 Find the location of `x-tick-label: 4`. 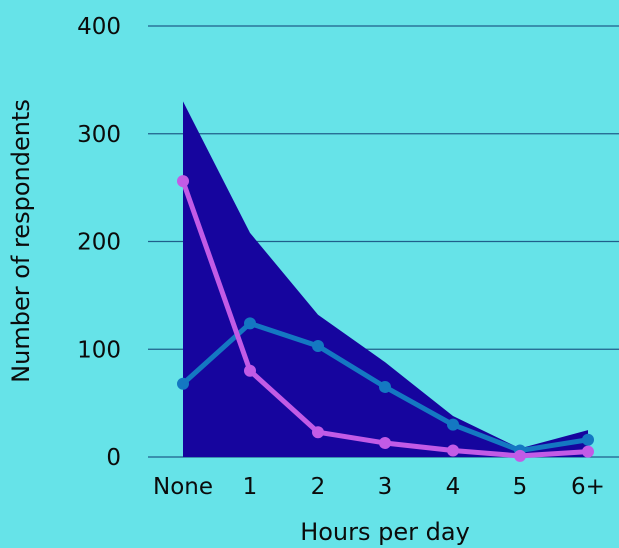

x-tick-label: 4 is located at coordinates (453, 487).